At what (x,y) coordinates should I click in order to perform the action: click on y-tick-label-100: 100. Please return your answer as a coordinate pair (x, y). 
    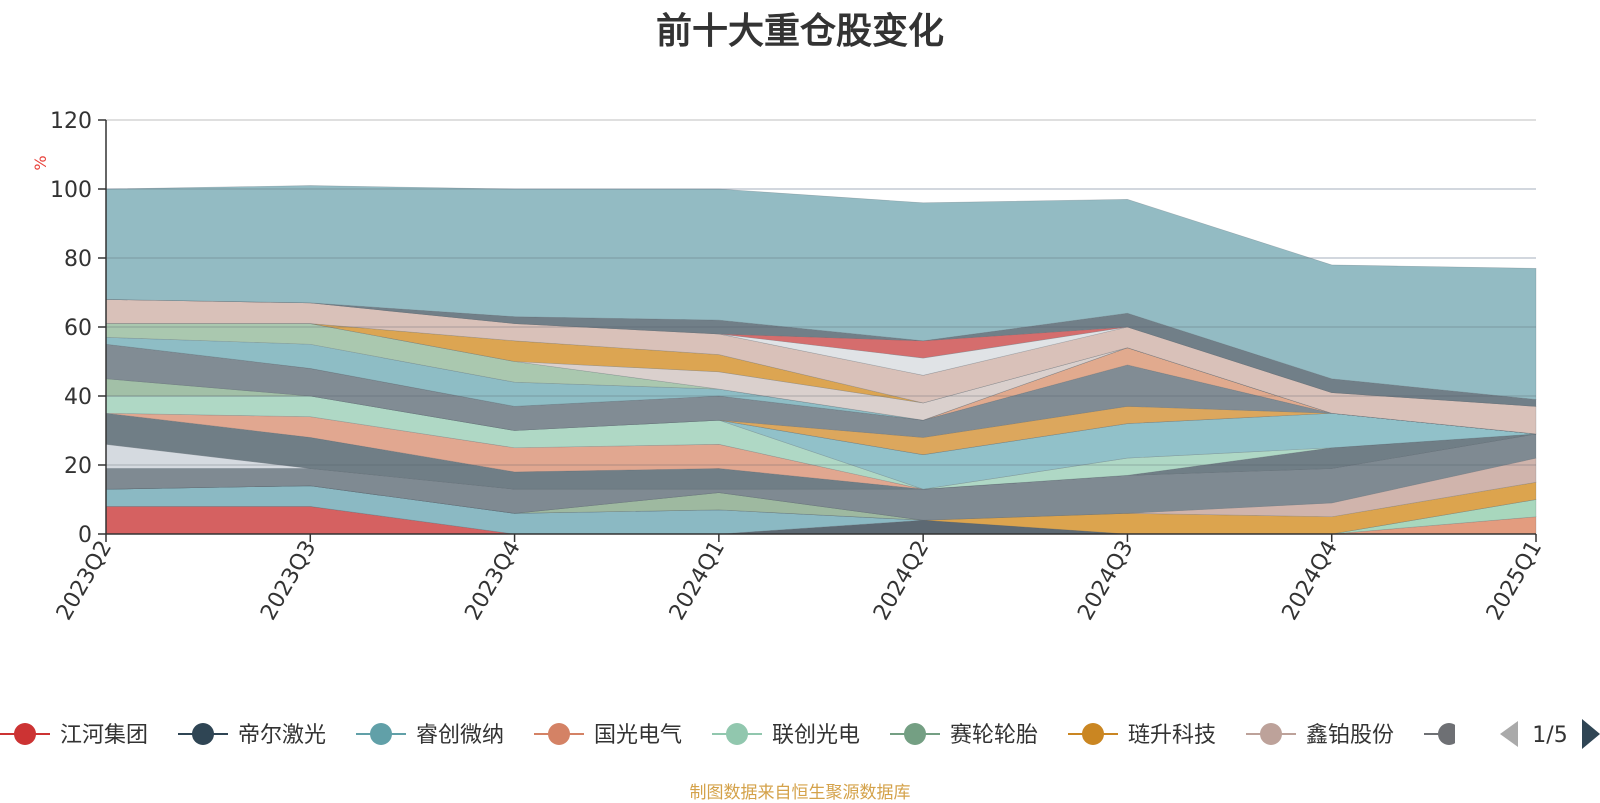
    Looking at the image, I should click on (71, 190).